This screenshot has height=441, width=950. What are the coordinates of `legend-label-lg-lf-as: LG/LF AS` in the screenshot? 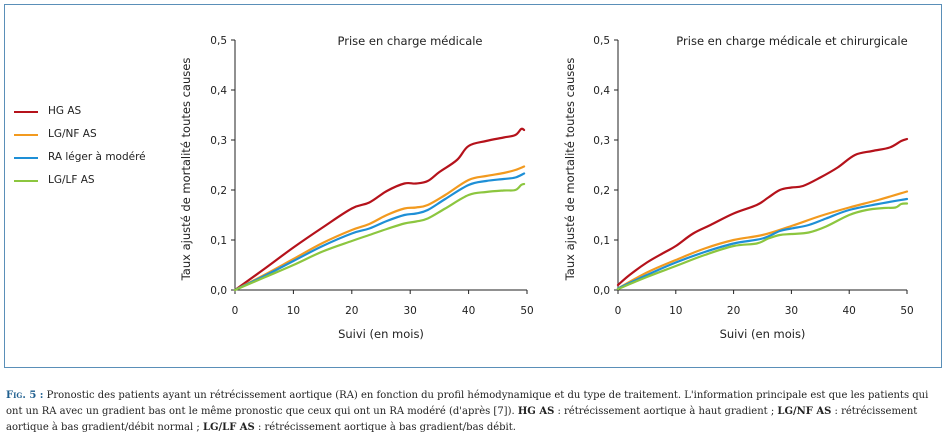 It's located at (71, 180).